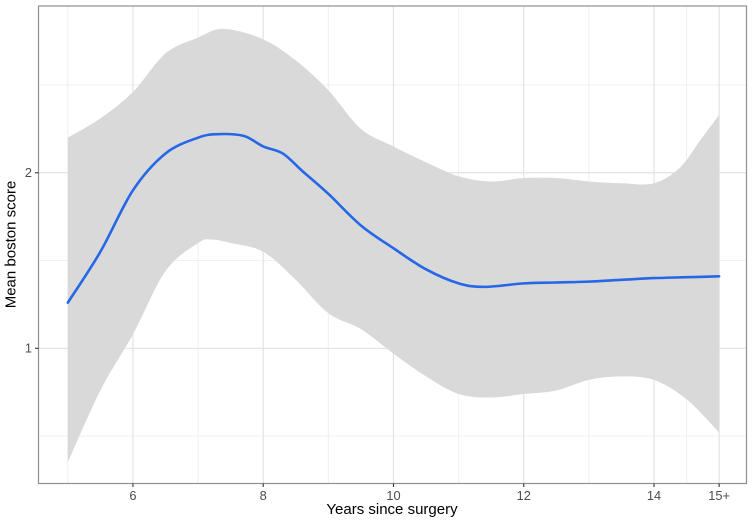 The height and width of the screenshot is (526, 753). Describe the element at coordinates (28, 172) in the screenshot. I see `y-tick-label: 2` at that location.